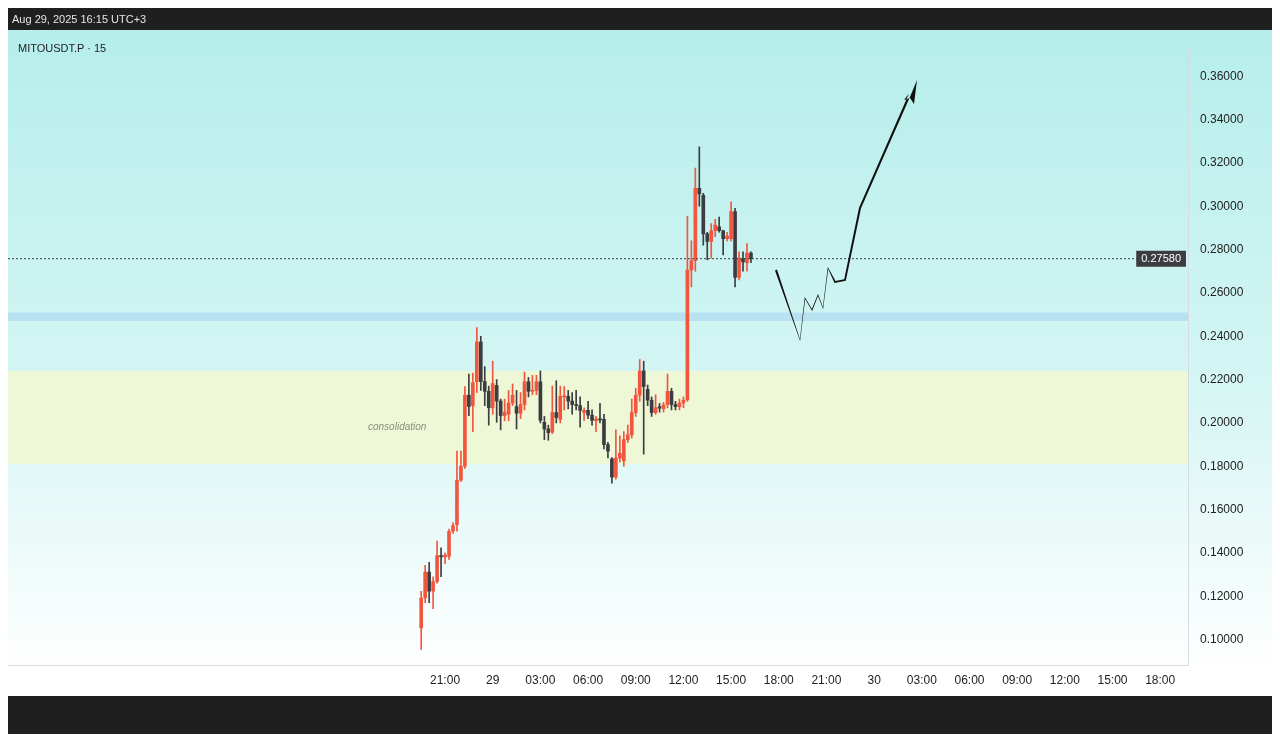 Image resolution: width=1280 pixels, height=743 pixels. I want to click on y-tick-label: 0.28000, so click(1222, 248).